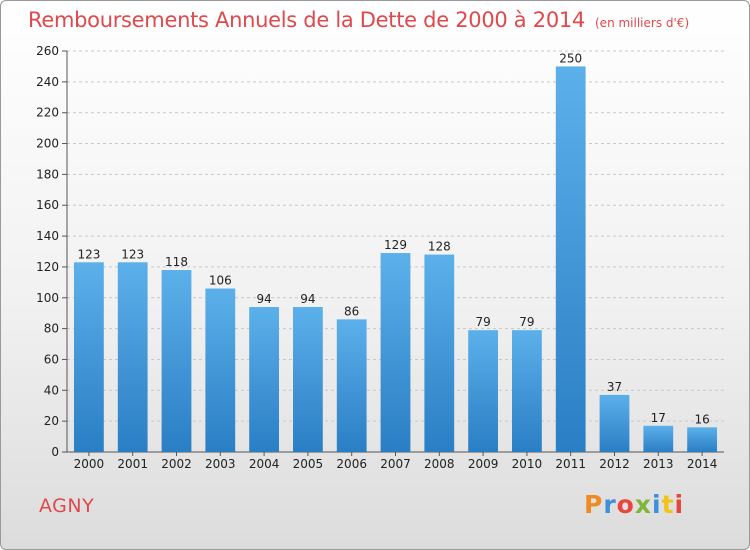 The width and height of the screenshot is (750, 550). What do you see at coordinates (701, 419) in the screenshot?
I see `data-label: 16` at bounding box center [701, 419].